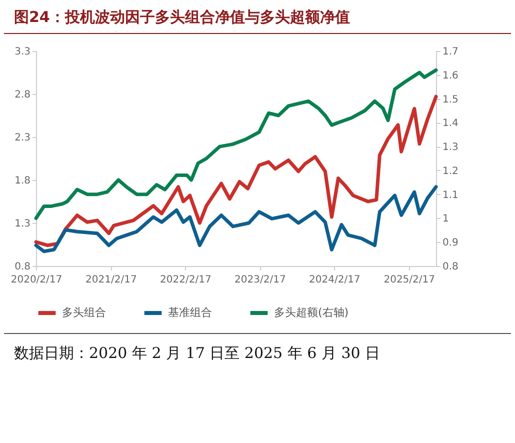 The width and height of the screenshot is (515, 443). What do you see at coordinates (450, 171) in the screenshot?
I see `y2-tick-label: 1.2` at bounding box center [450, 171].